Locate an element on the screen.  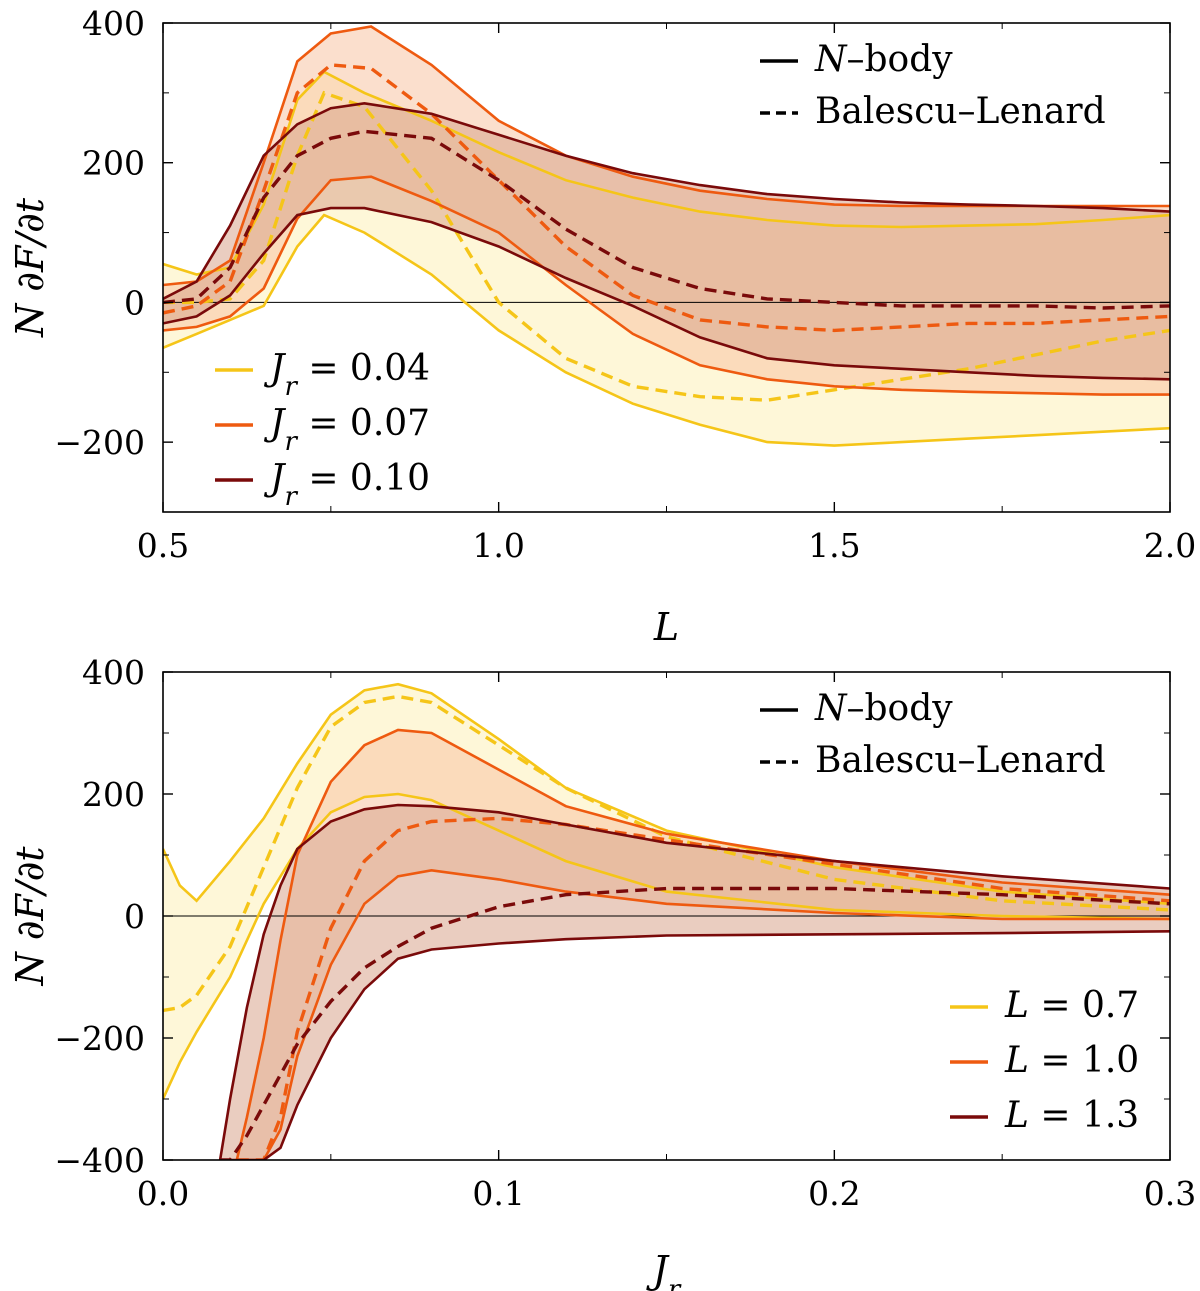
x-tick-label: 0.0 is located at coordinates (163, 1193).